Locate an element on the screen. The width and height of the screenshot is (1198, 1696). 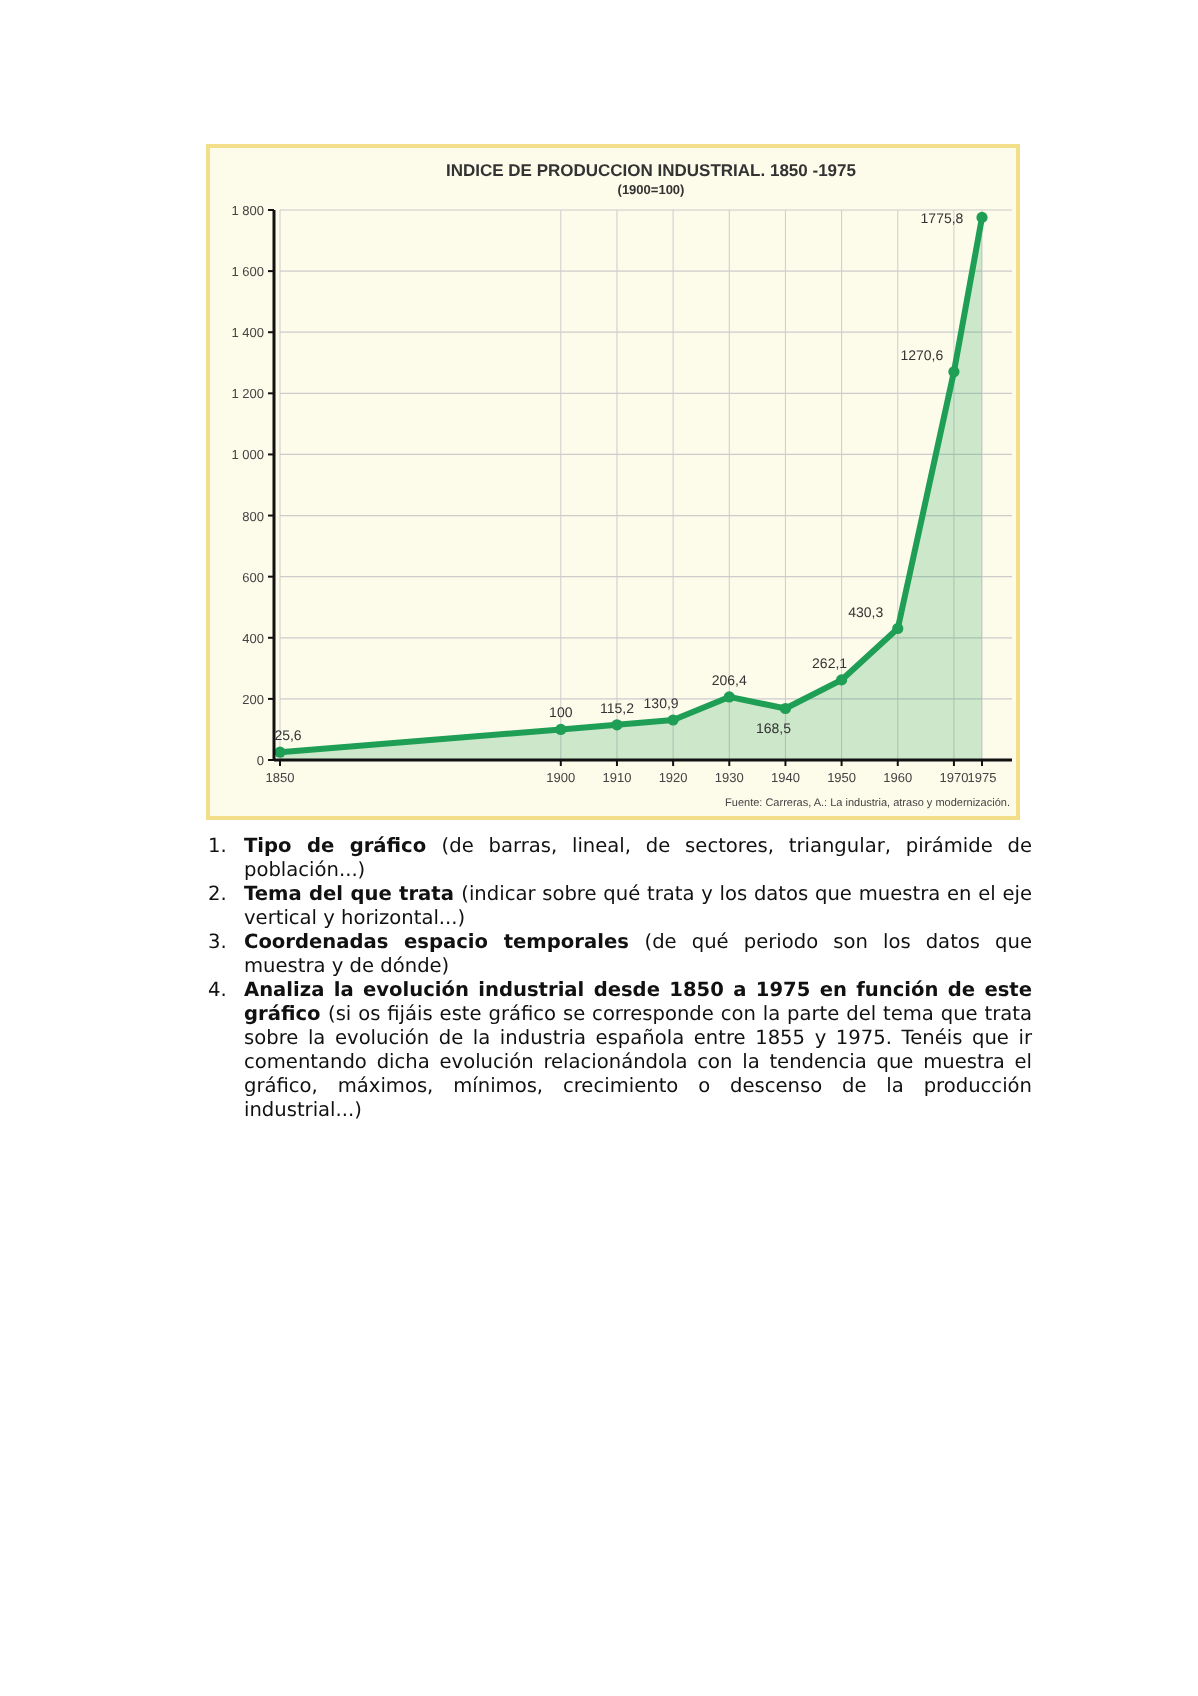
chart-title: INDICE DE PRODUCCION INDUSTRIAL. 1850 -1975 is located at coordinates (651, 170).